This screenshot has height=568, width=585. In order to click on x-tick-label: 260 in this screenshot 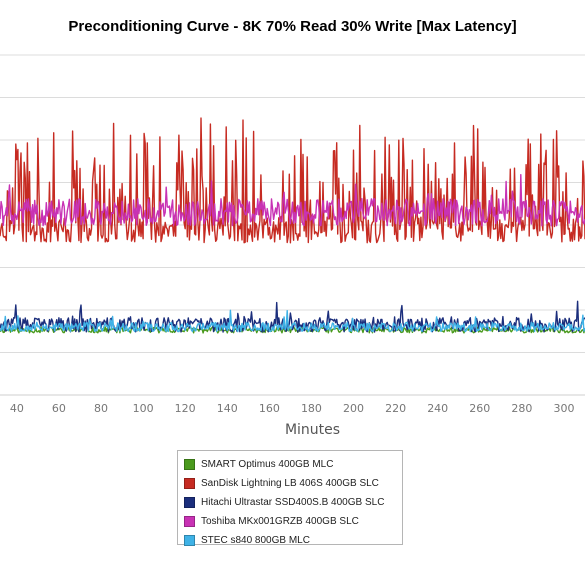, I will do `click(479, 408)`.